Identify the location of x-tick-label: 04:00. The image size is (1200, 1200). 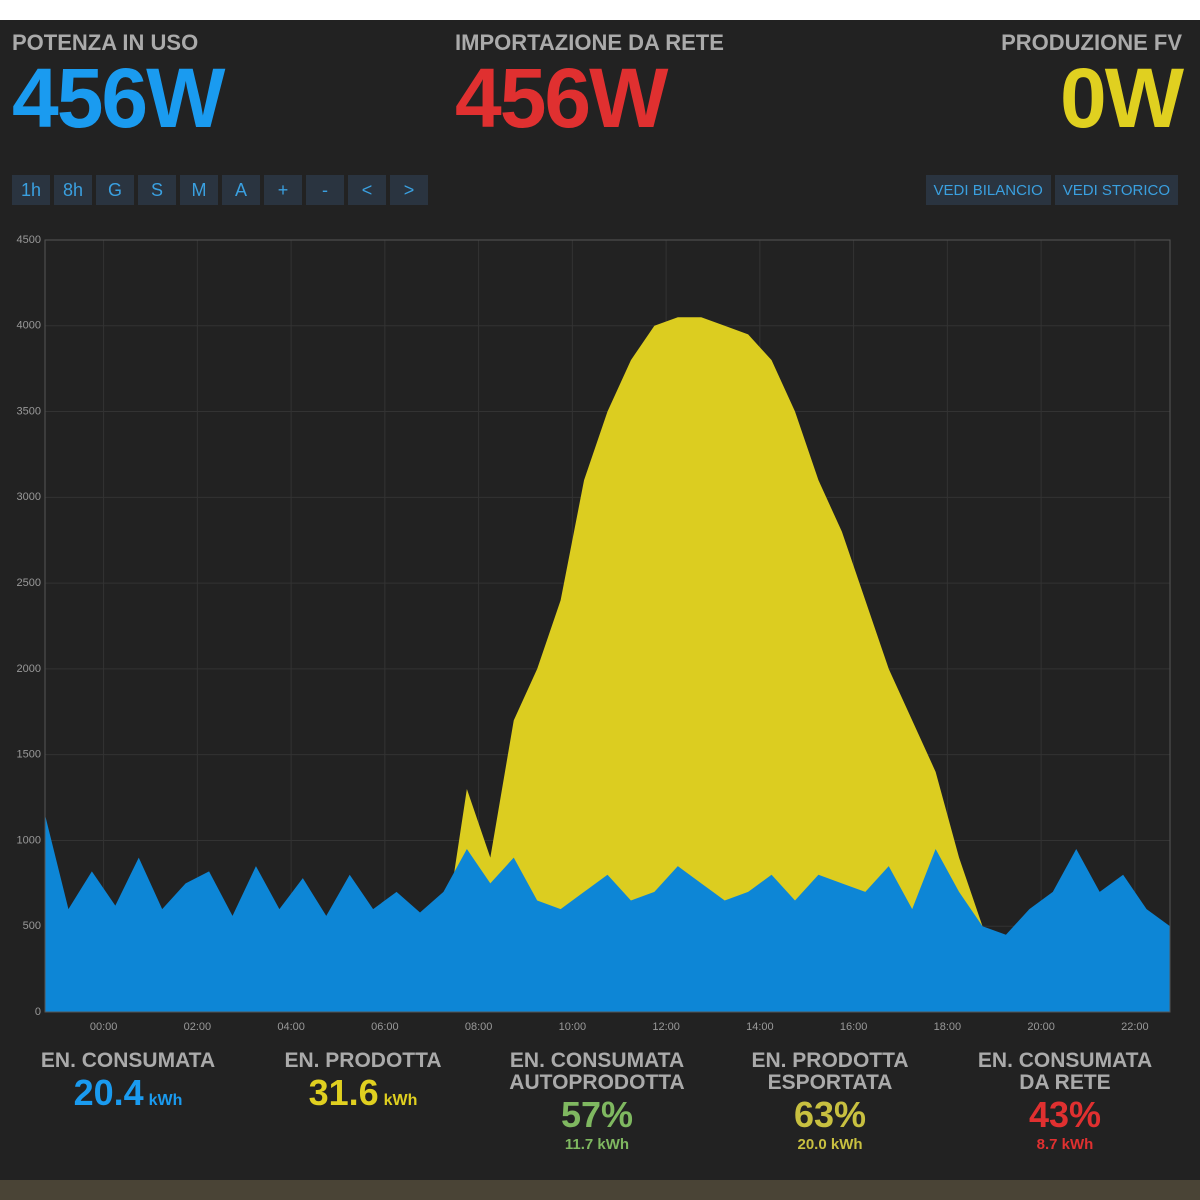
(291, 1027).